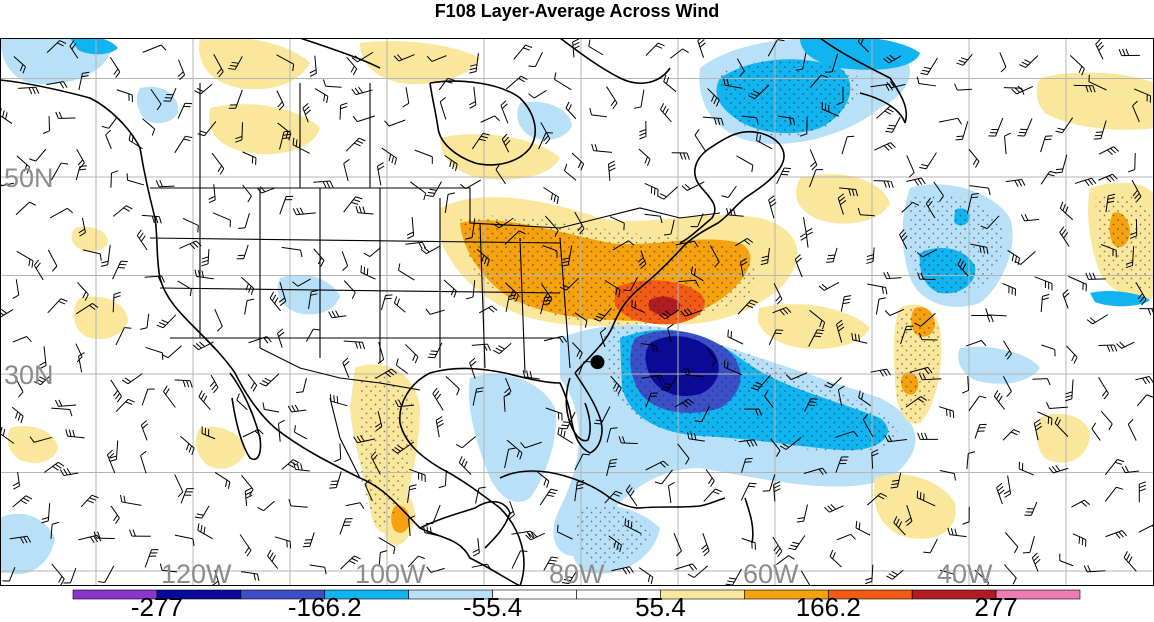 The height and width of the screenshot is (622, 1154). Describe the element at coordinates (1038, 594) in the screenshot. I see `colorbar-segment` at that location.